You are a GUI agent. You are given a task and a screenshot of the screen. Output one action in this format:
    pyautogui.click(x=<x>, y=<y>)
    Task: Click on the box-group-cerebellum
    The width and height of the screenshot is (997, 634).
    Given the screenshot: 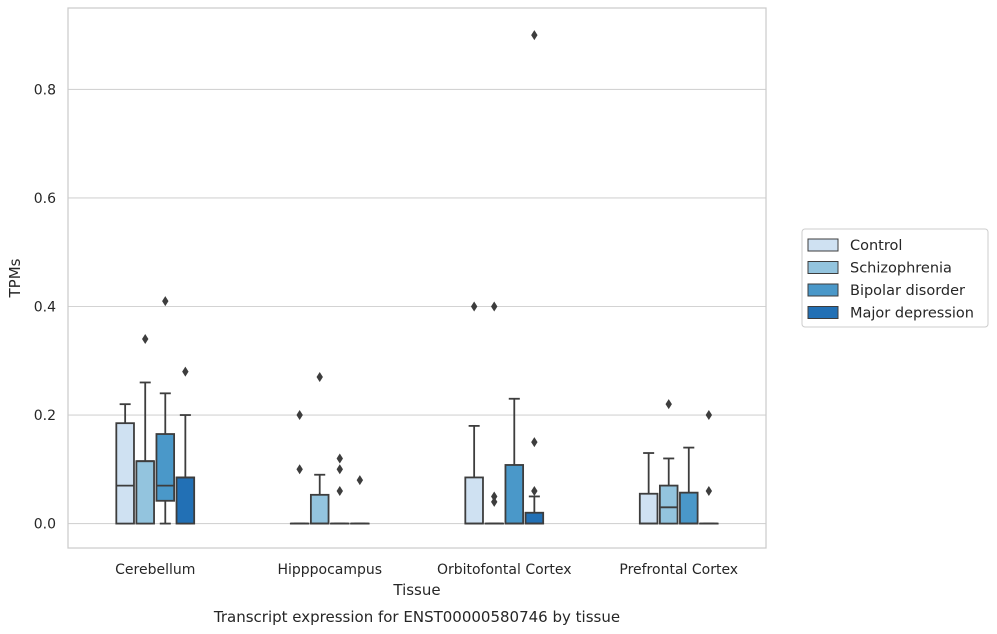 What is the action you would take?
    pyautogui.click(x=155, y=410)
    